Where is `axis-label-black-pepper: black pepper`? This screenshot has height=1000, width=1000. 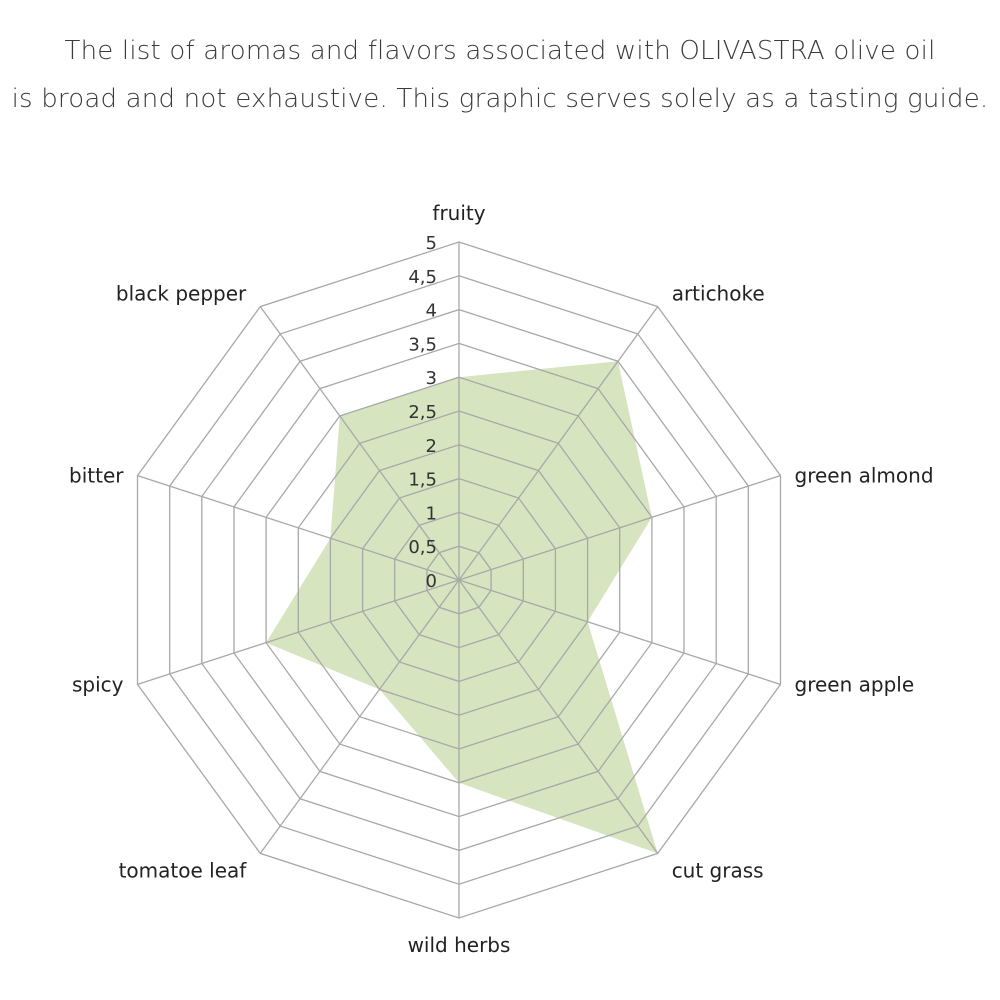
axis-label-black-pepper: black pepper is located at coordinates (181, 294).